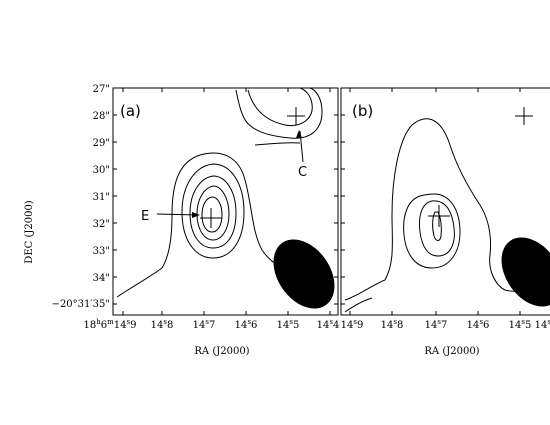 Image resolution: width=550 pixels, height=425 pixels. What do you see at coordinates (29, 232) in the screenshot?
I see `dec-axis-title: DEC (J2000)` at bounding box center [29, 232].